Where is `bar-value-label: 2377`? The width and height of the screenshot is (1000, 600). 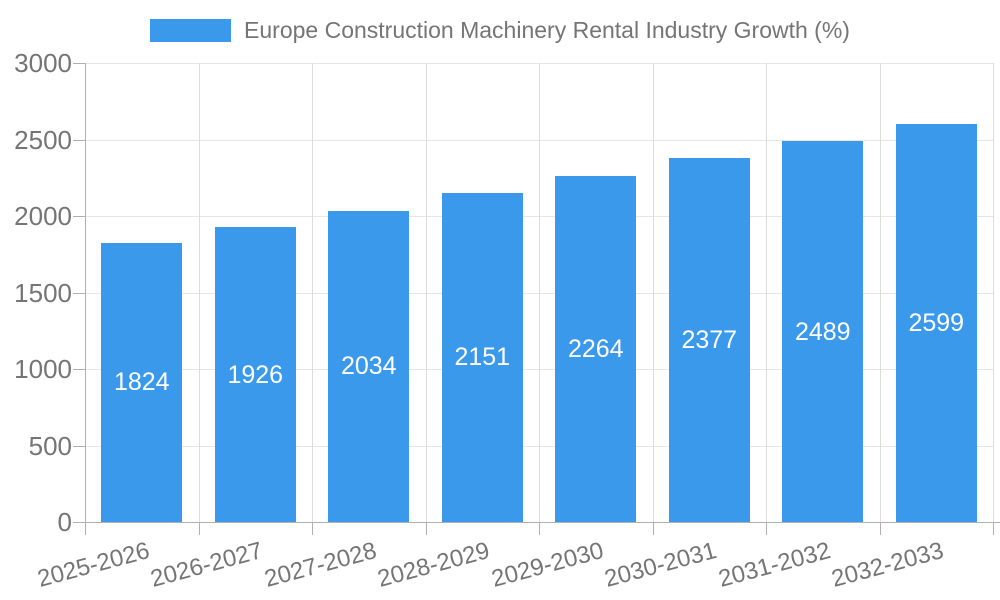
bar-value-label: 2377 is located at coordinates (709, 340).